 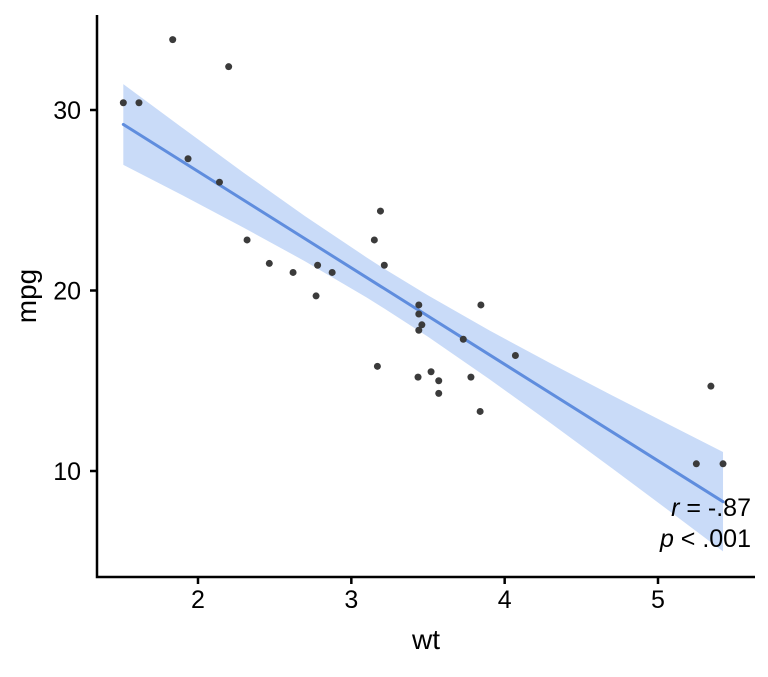 What do you see at coordinates (676, 508) in the screenshot?
I see `r-symbol: r` at bounding box center [676, 508].